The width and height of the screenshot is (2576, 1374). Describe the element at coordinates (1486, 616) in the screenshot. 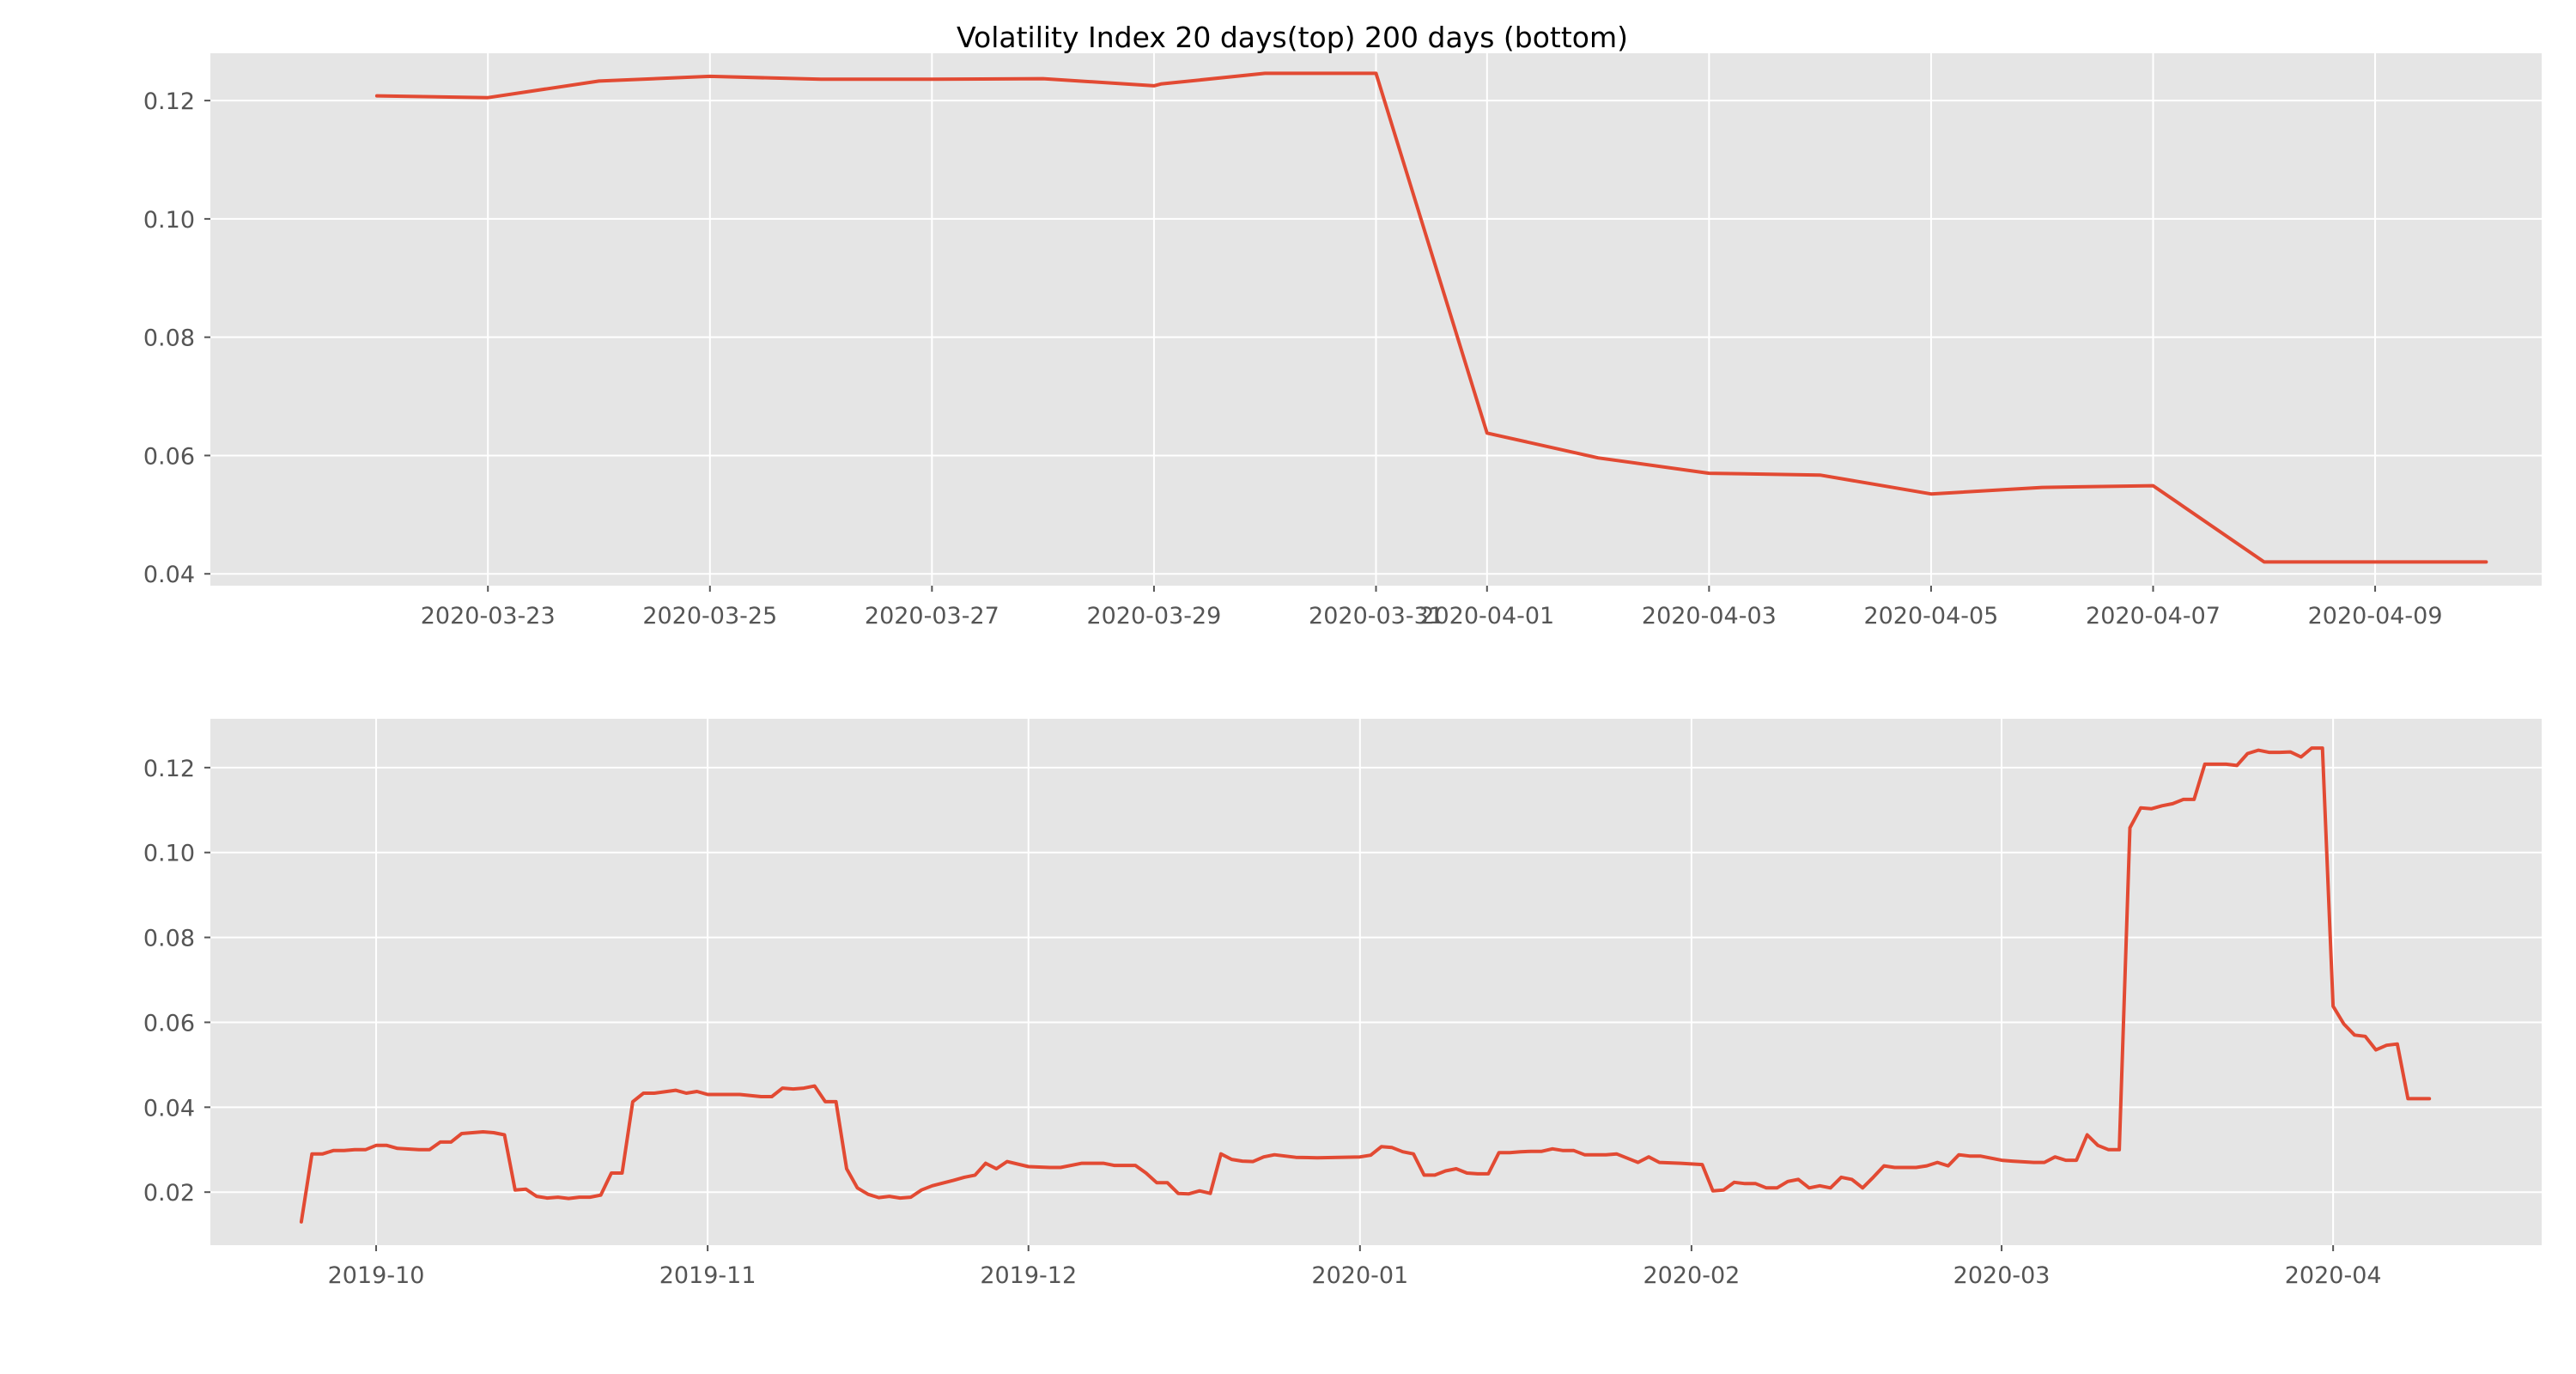

I see `top-x-tick-label: 2020-04-01` at that location.